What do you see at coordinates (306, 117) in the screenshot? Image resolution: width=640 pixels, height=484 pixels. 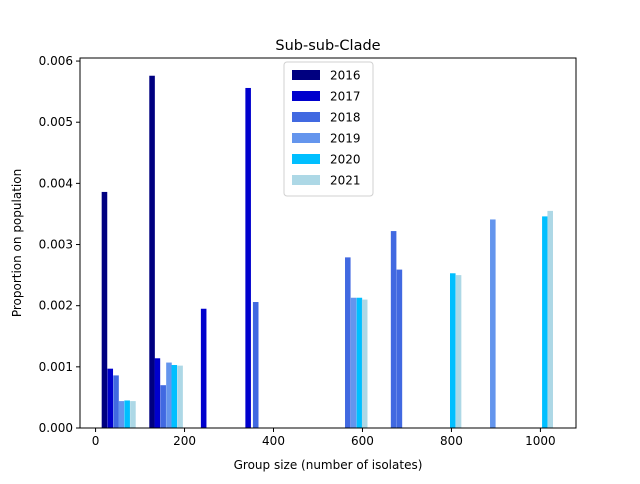 I see `legend-swatch-2018` at bounding box center [306, 117].